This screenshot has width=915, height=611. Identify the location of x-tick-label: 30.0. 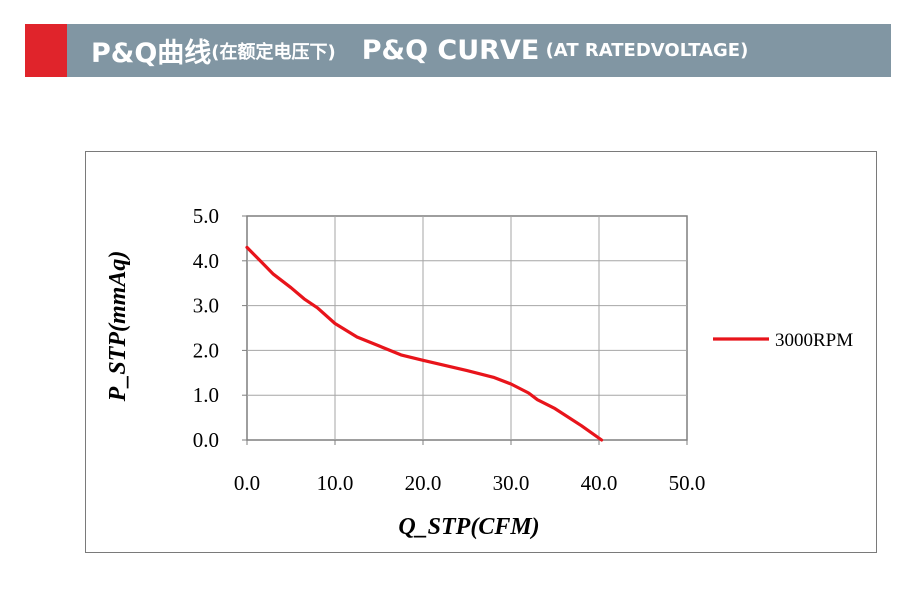
(511, 483).